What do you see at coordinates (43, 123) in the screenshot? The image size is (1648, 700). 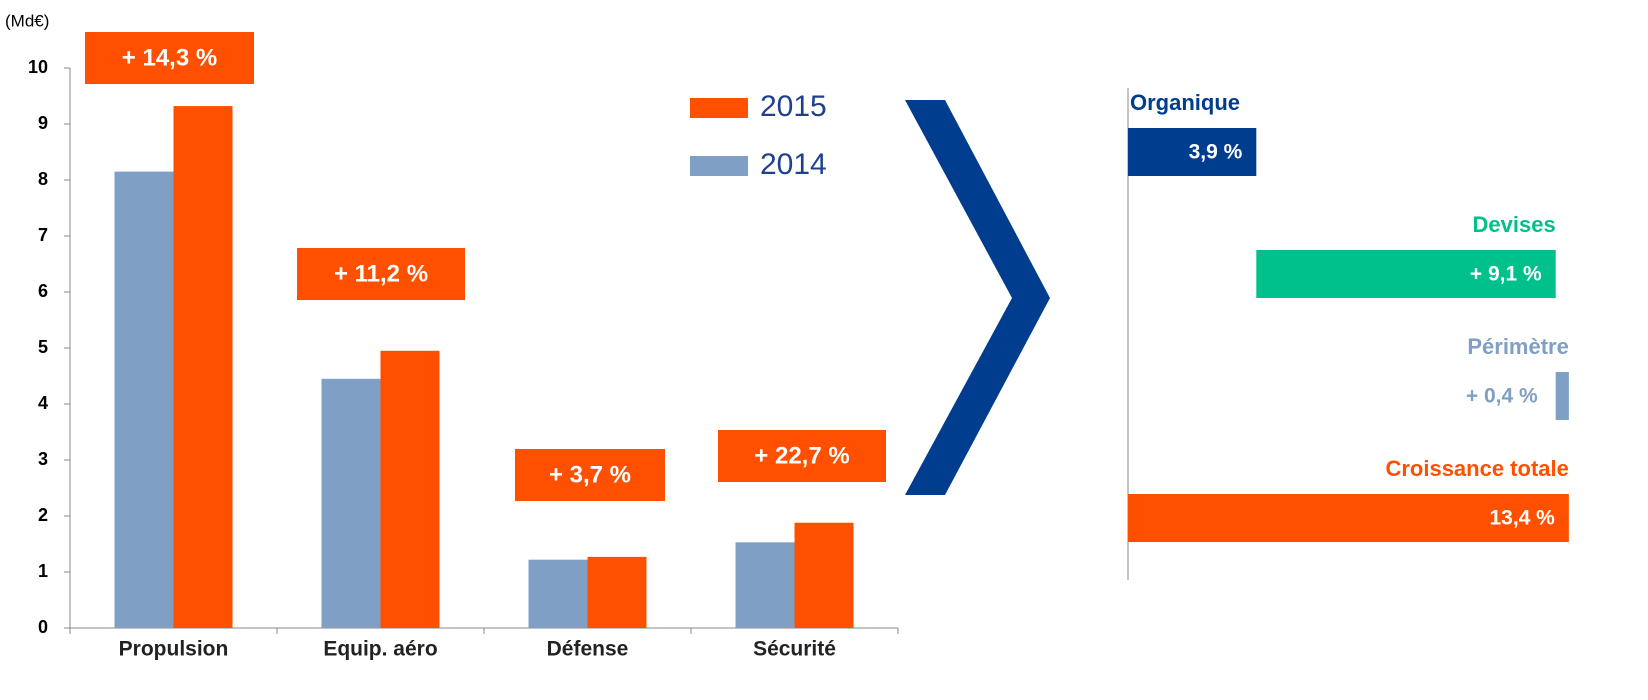 I see `y-tick-label: 9` at bounding box center [43, 123].